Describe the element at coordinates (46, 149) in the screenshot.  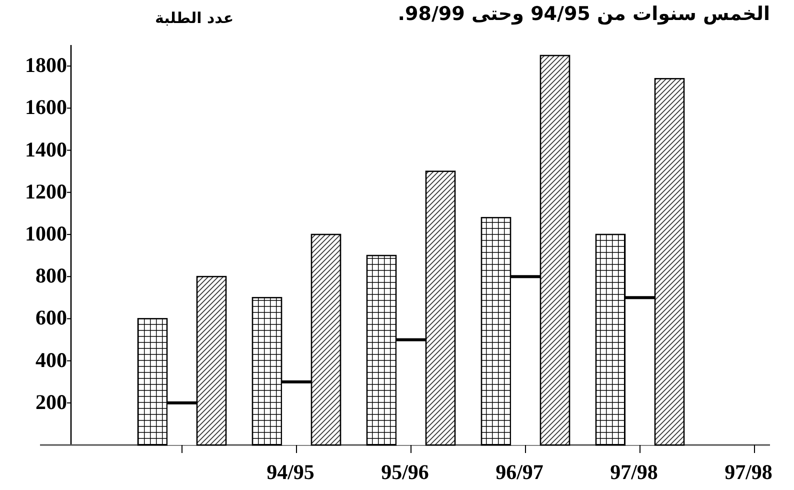
I see `y-tick-label: 1400` at that location.